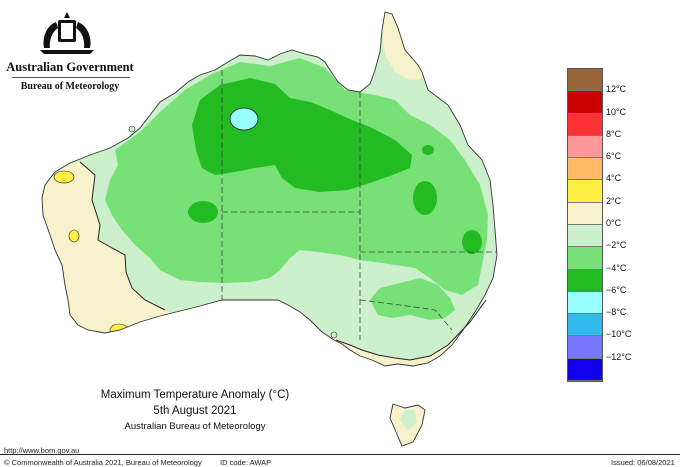 This screenshot has width=680, height=467. What do you see at coordinates (195, 426) in the screenshot?
I see `chart-source: Australian Bureau of Meteorology` at bounding box center [195, 426].